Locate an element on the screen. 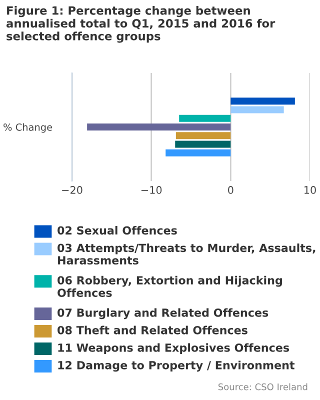 The height and width of the screenshot is (400, 320). legend-label: 03 Attempts/Threats to Murder, Assaults, Harassments is located at coordinates (187, 254).